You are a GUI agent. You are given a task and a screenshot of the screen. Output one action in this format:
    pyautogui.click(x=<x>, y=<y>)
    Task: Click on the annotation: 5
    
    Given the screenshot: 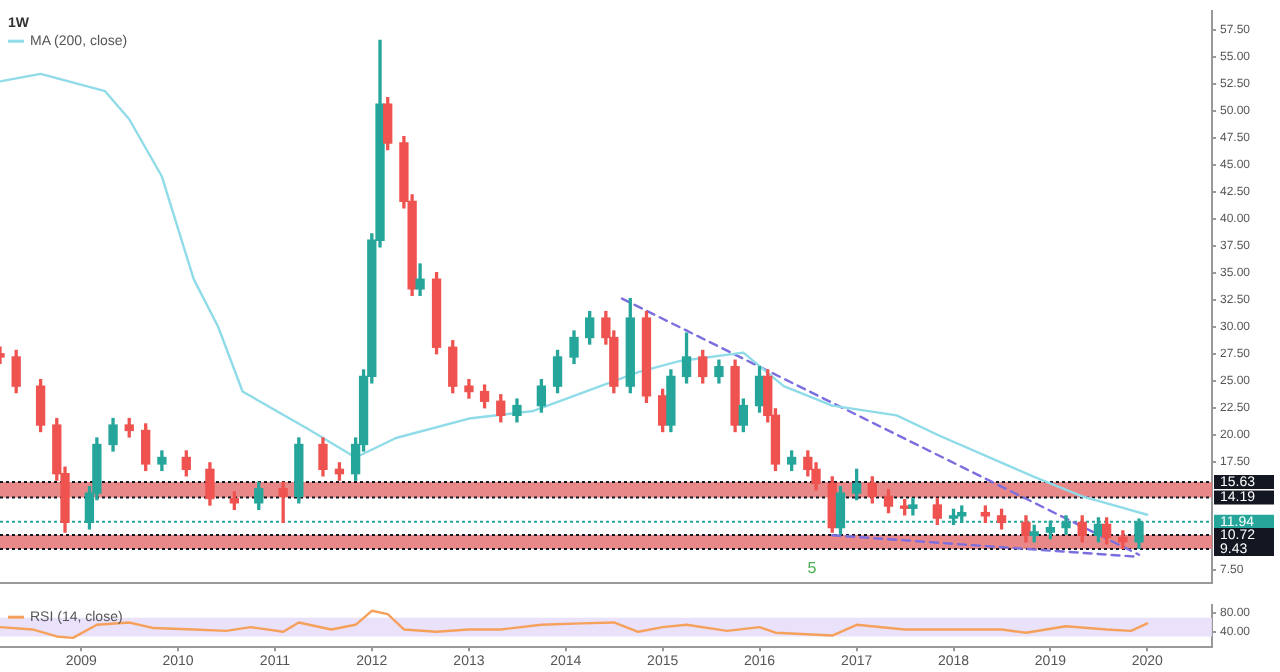 What is the action you would take?
    pyautogui.click(x=812, y=568)
    